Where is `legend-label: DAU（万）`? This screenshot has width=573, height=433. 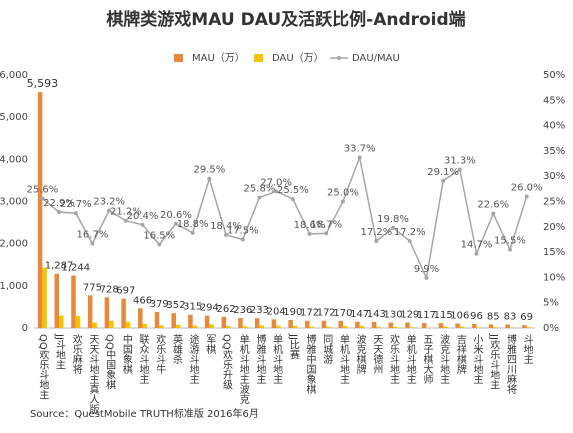
legend-label: DAU（万） is located at coordinates (298, 58).